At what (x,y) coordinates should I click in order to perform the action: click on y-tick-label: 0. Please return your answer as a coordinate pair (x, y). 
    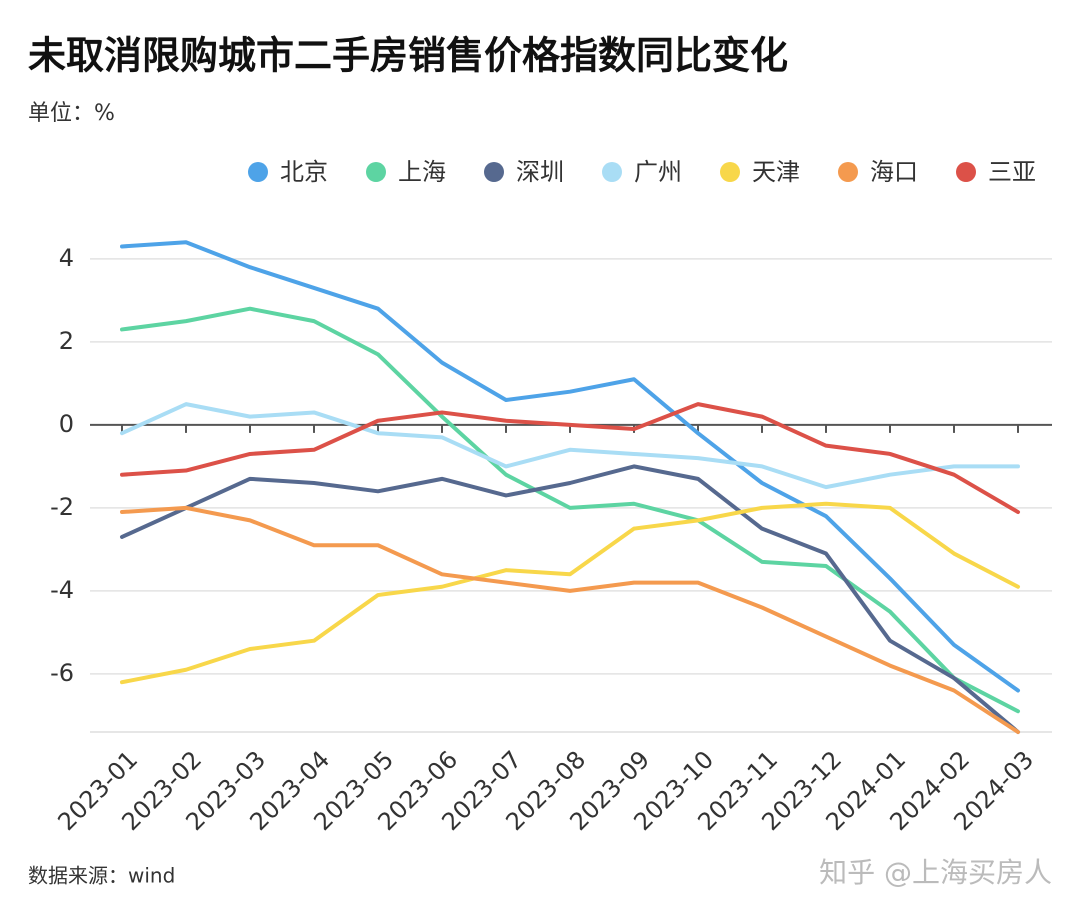
    Looking at the image, I should click on (66, 424).